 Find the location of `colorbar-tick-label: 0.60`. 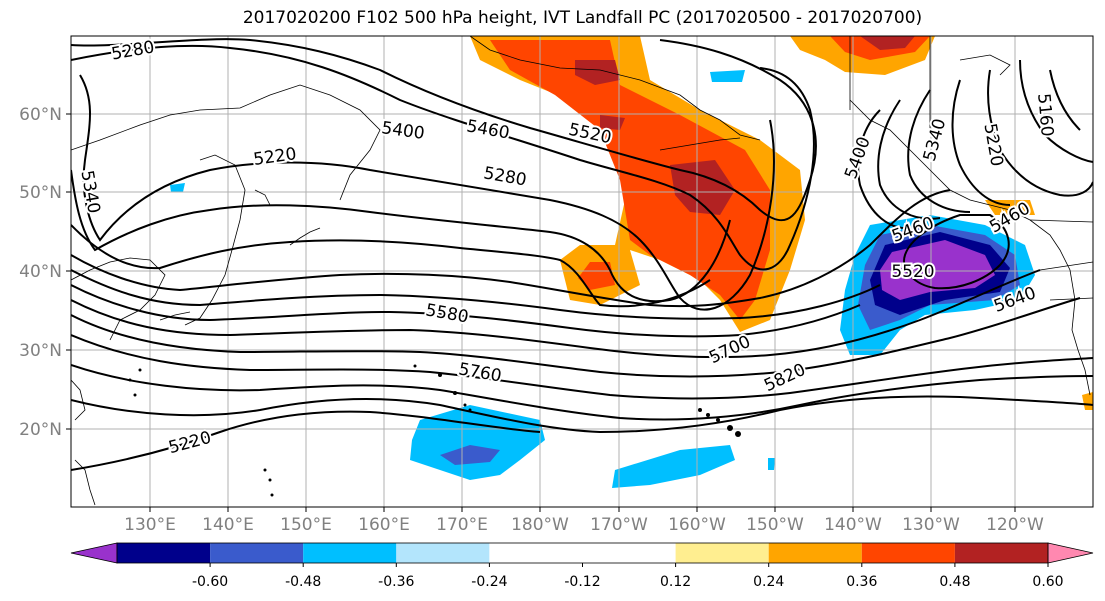

colorbar-tick-label: 0.60 is located at coordinates (1047, 582).